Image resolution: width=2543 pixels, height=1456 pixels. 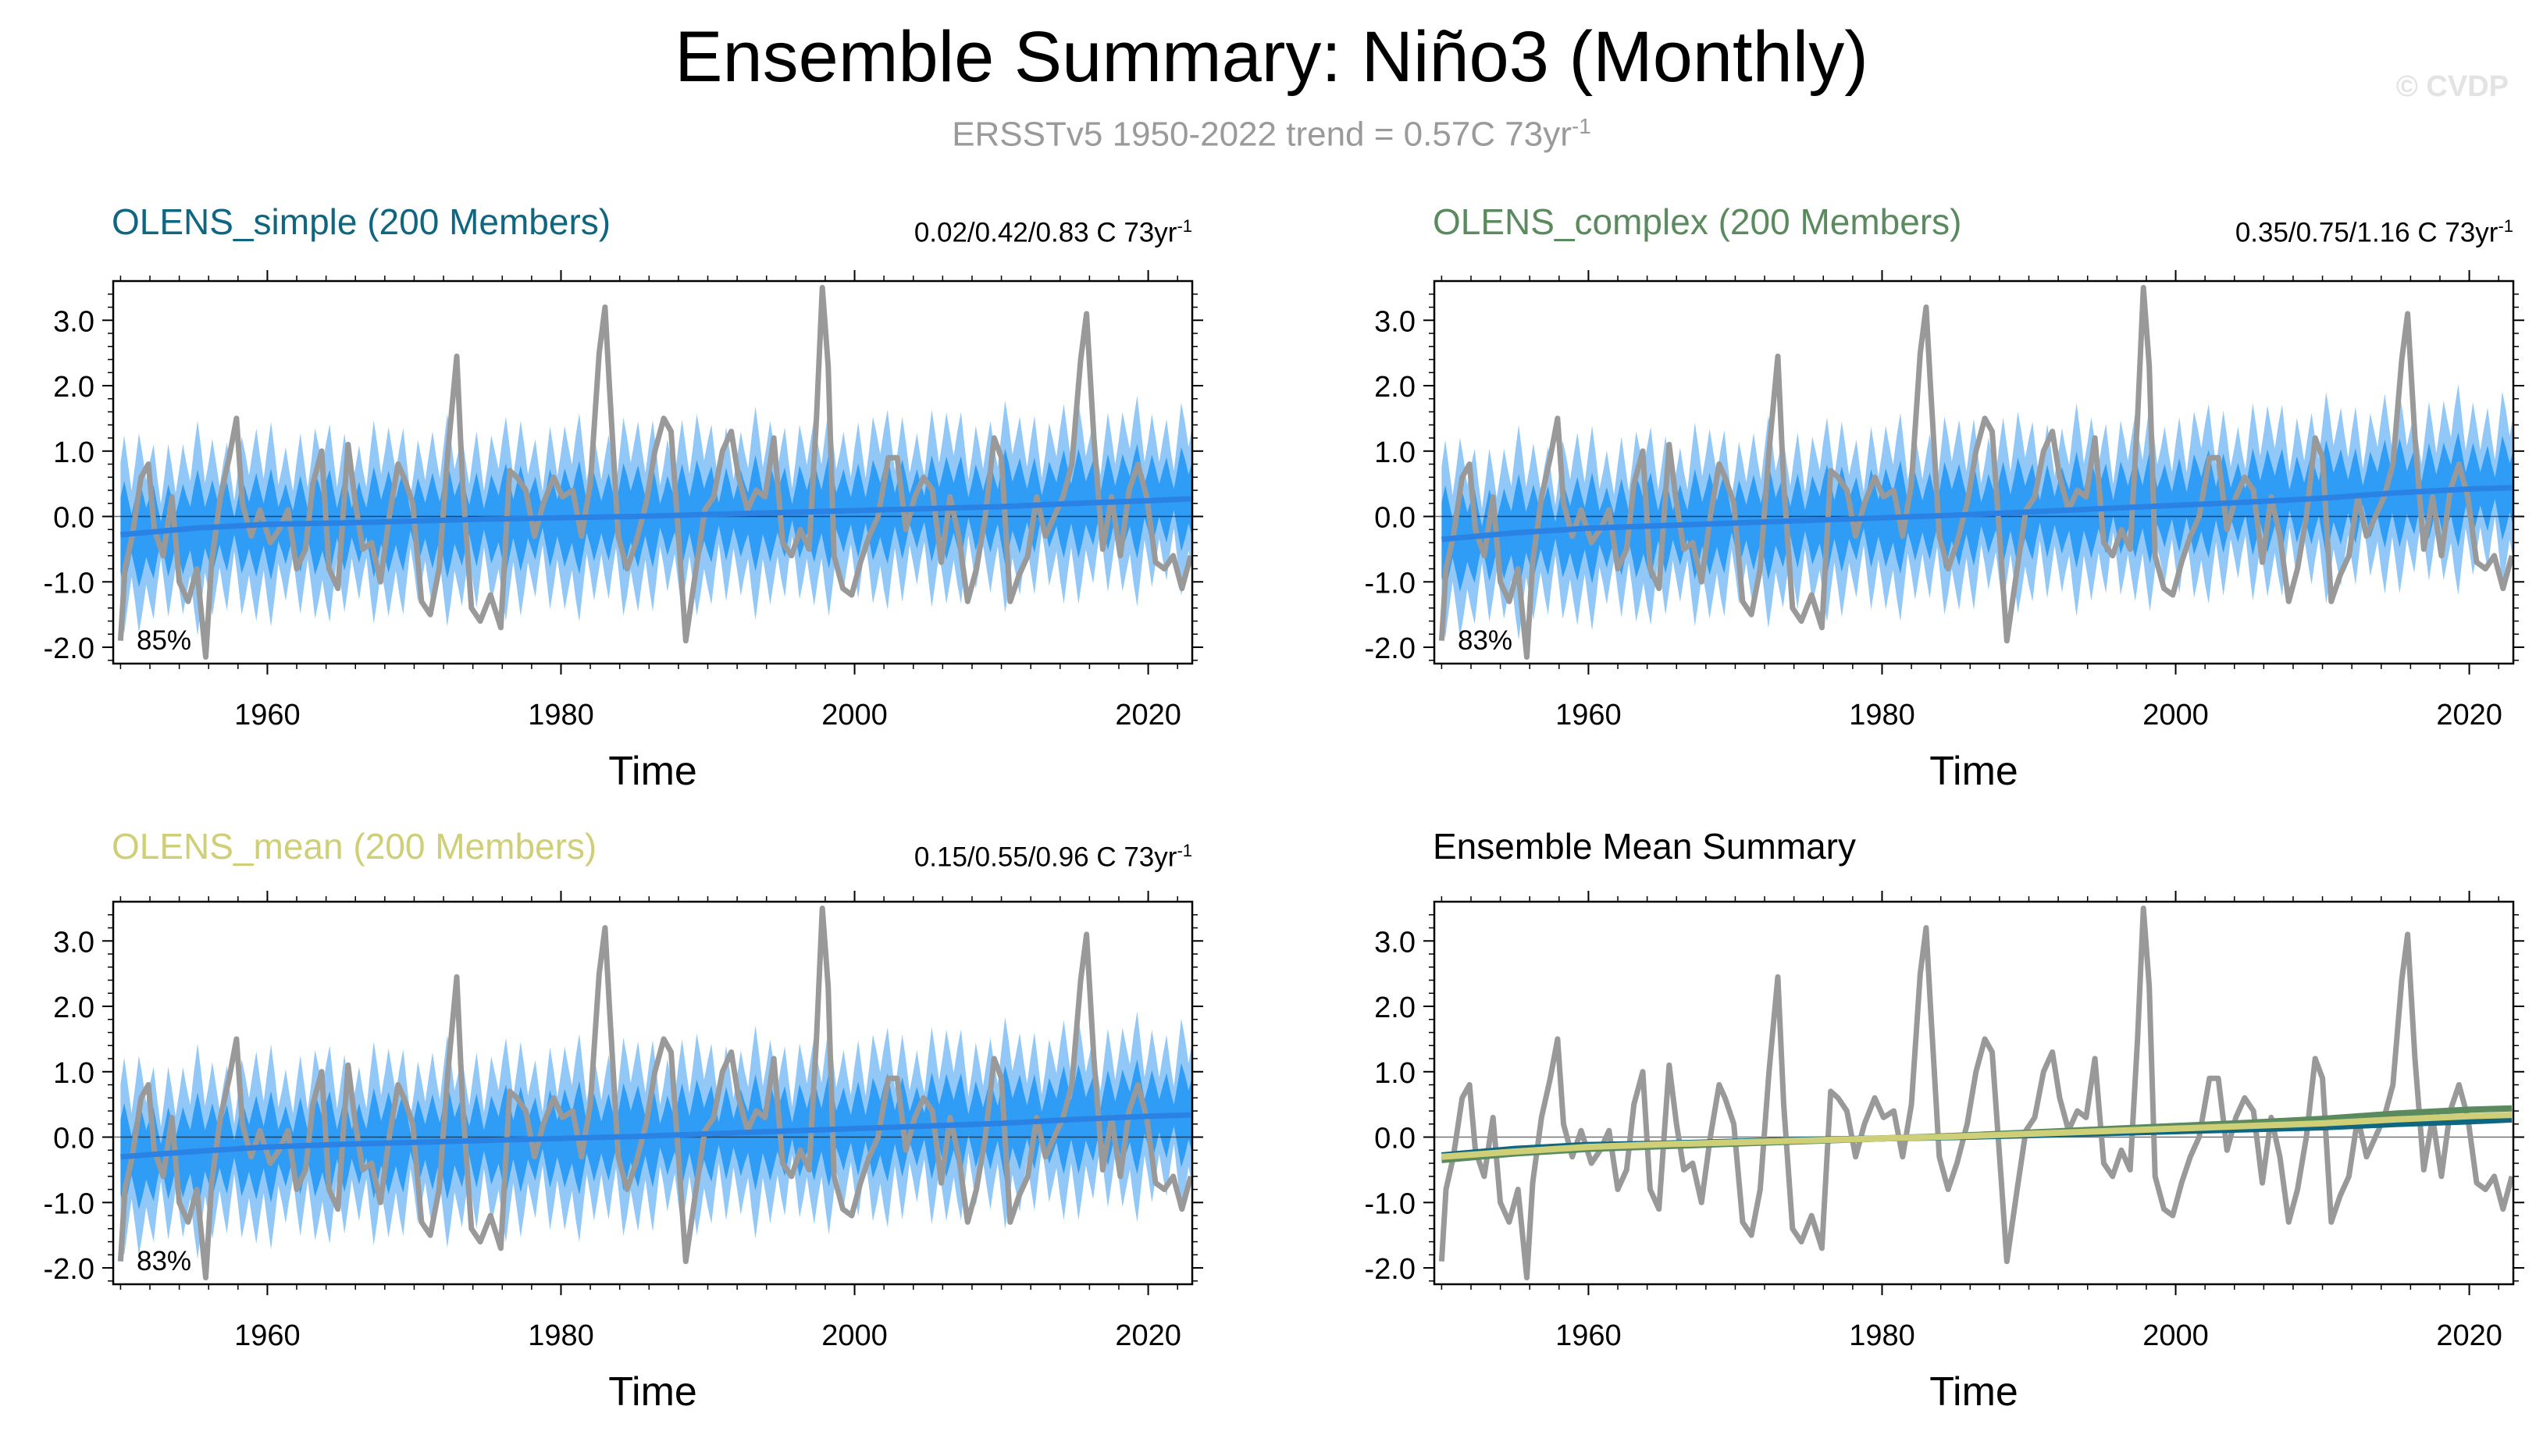 What do you see at coordinates (1581, 126) in the screenshot?
I see `subtitle-exponent: -1` at bounding box center [1581, 126].